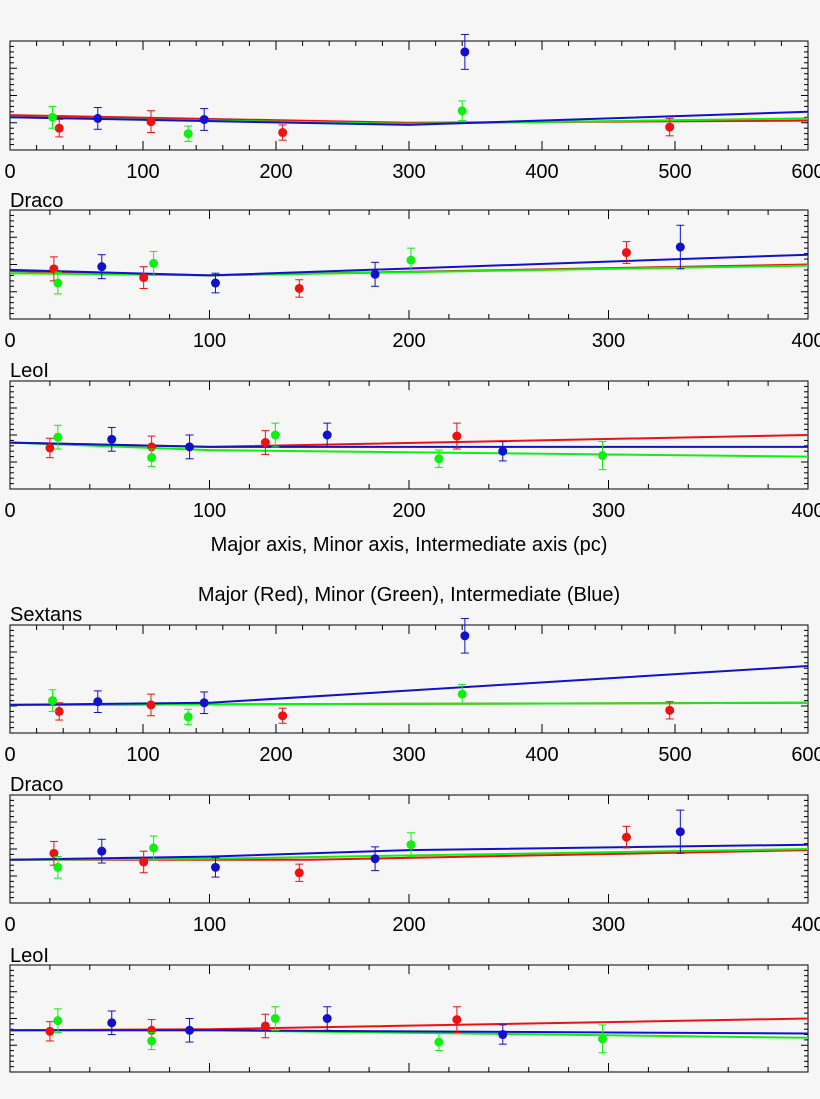  I want to click on panel-top-1: 0 100 200 300 400 500 600, so click(412, 108).